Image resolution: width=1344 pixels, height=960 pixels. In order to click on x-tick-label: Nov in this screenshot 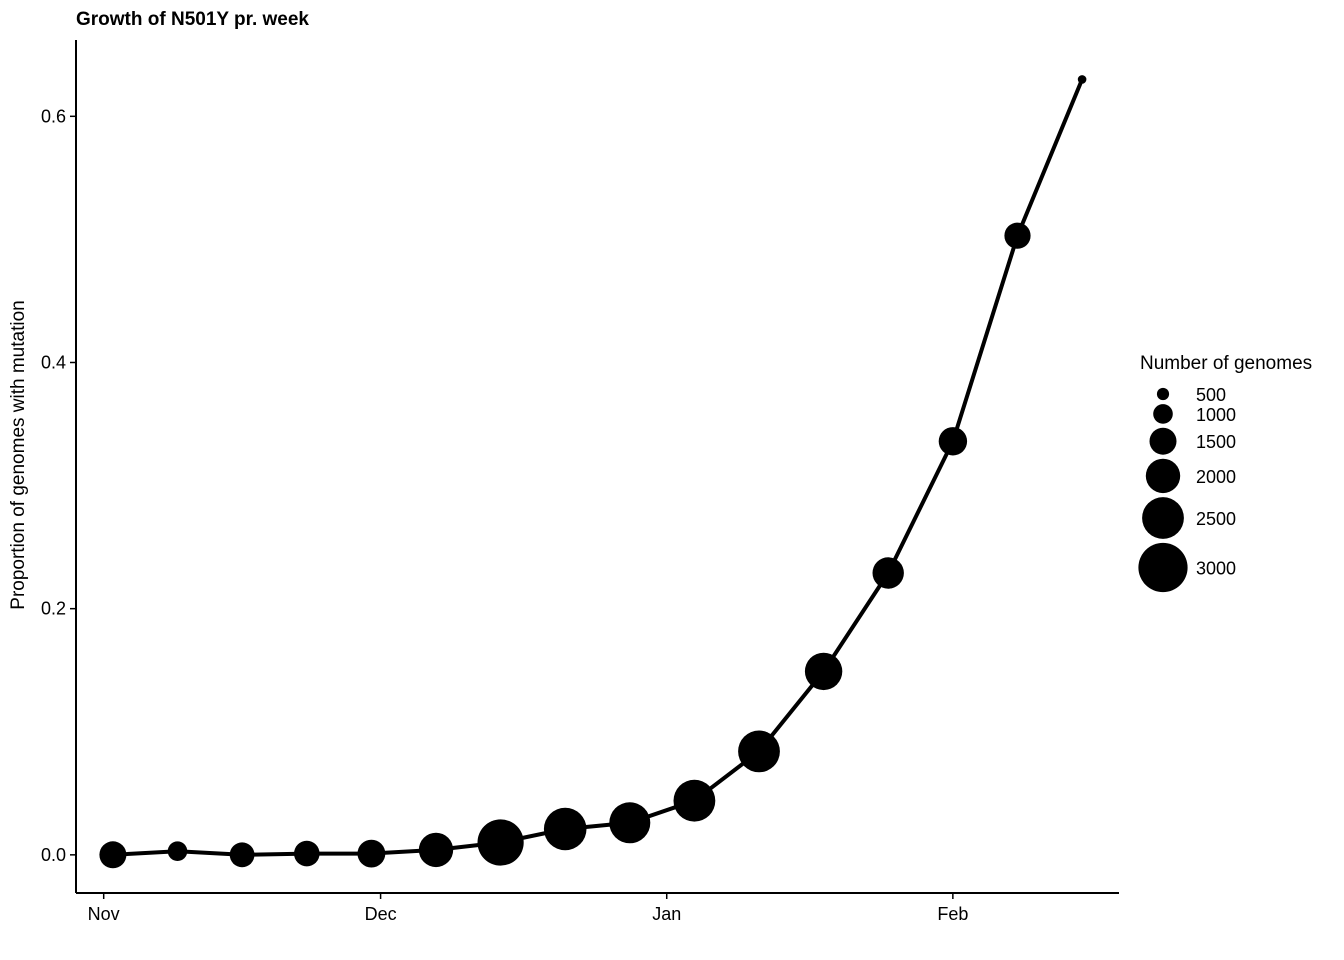, I will do `click(104, 914)`.